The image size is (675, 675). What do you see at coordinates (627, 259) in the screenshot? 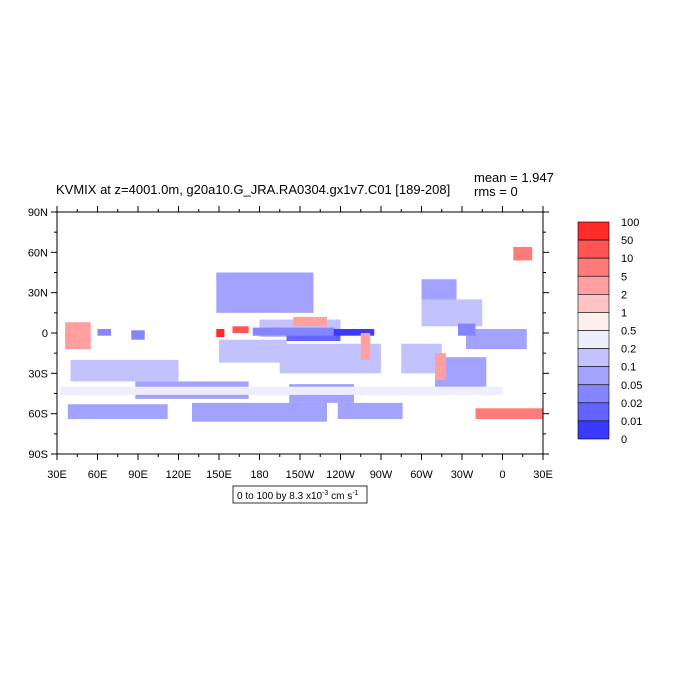
I see `colorbar-label: 10` at bounding box center [627, 259].